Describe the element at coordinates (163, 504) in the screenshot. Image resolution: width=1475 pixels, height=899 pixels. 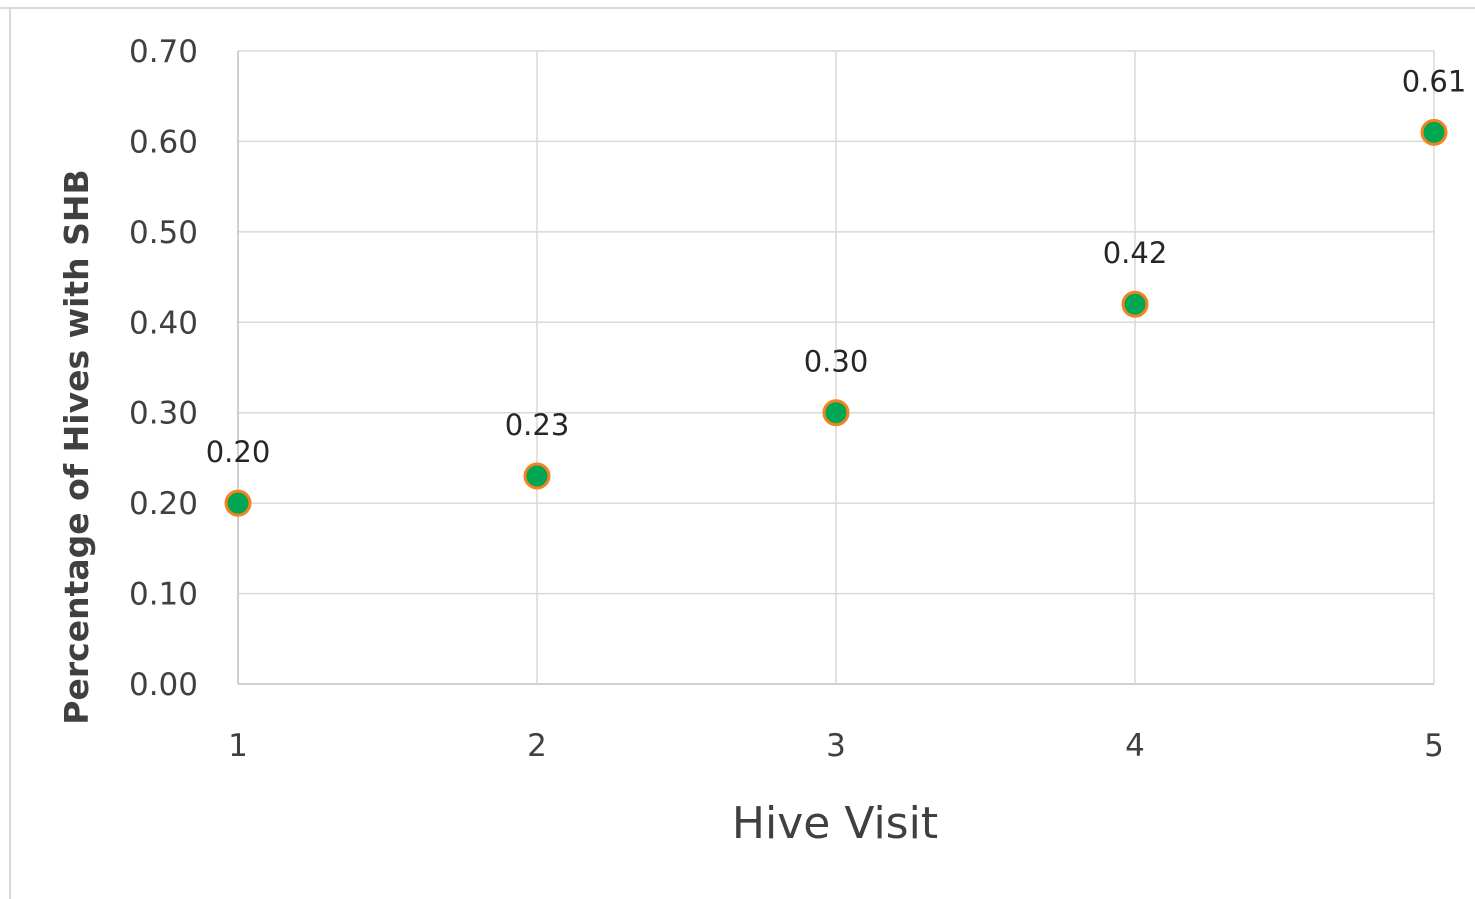
I see `y-tick-label: 0.20` at that location.